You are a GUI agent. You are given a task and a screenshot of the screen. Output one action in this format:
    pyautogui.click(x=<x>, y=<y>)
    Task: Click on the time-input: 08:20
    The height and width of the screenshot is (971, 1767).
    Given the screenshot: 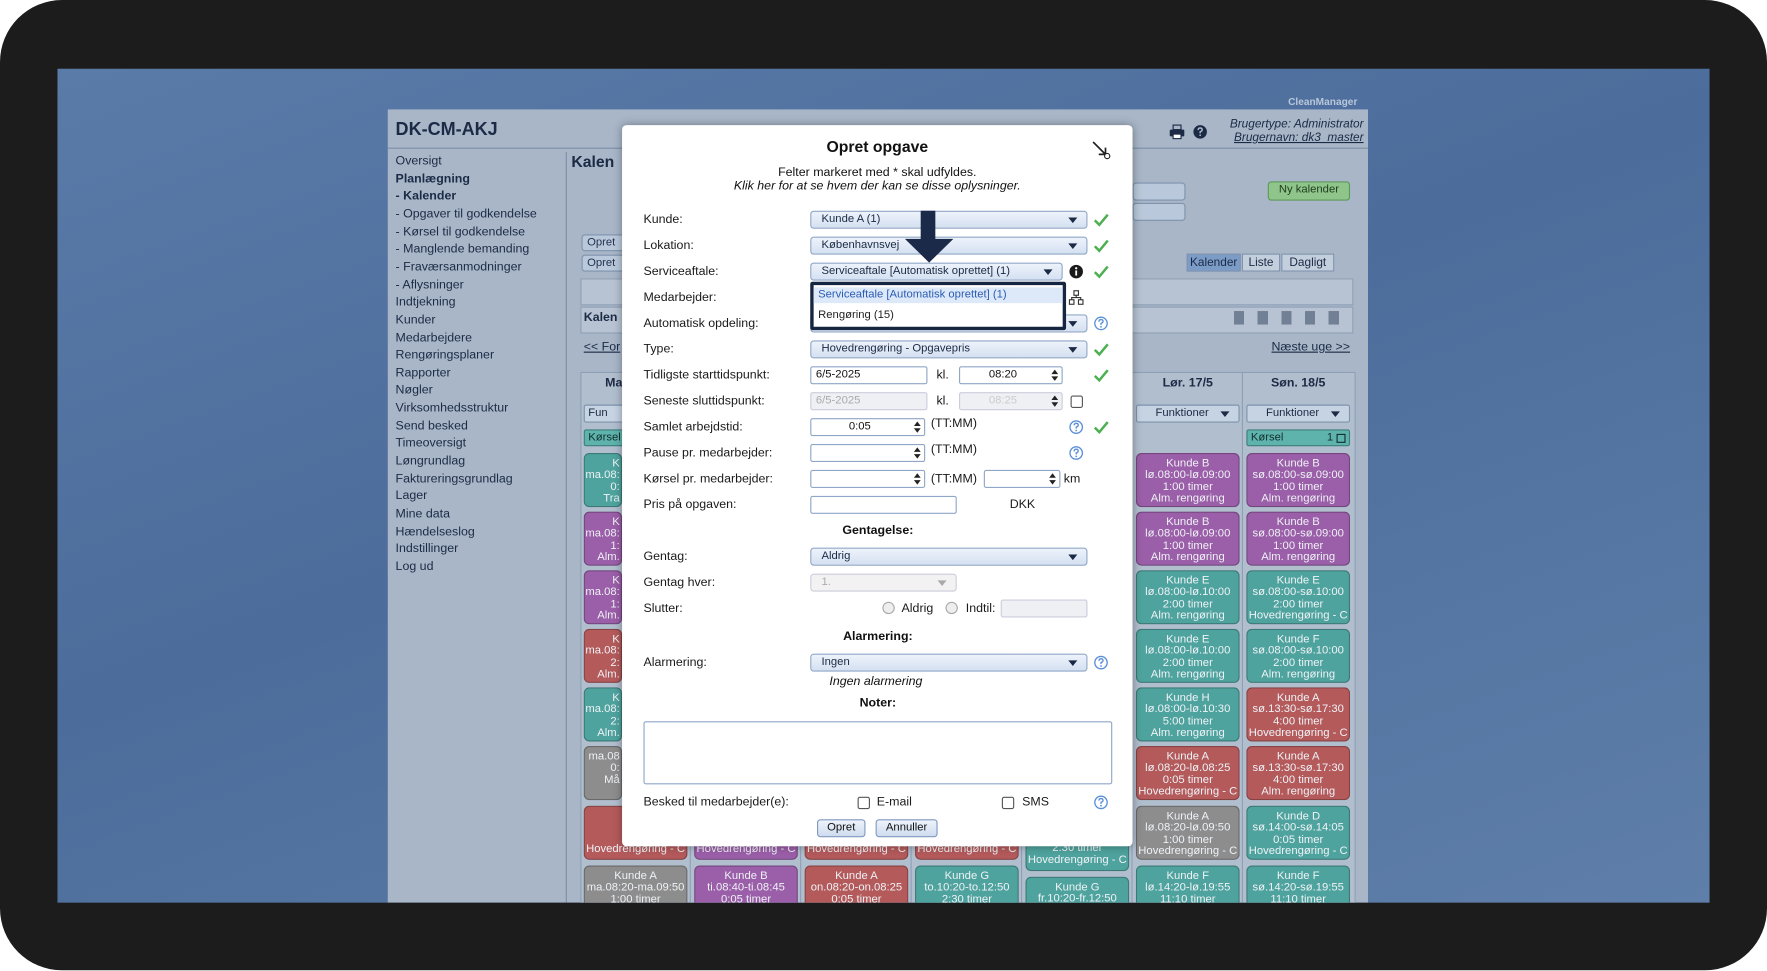 What is the action you would take?
    pyautogui.click(x=1011, y=375)
    